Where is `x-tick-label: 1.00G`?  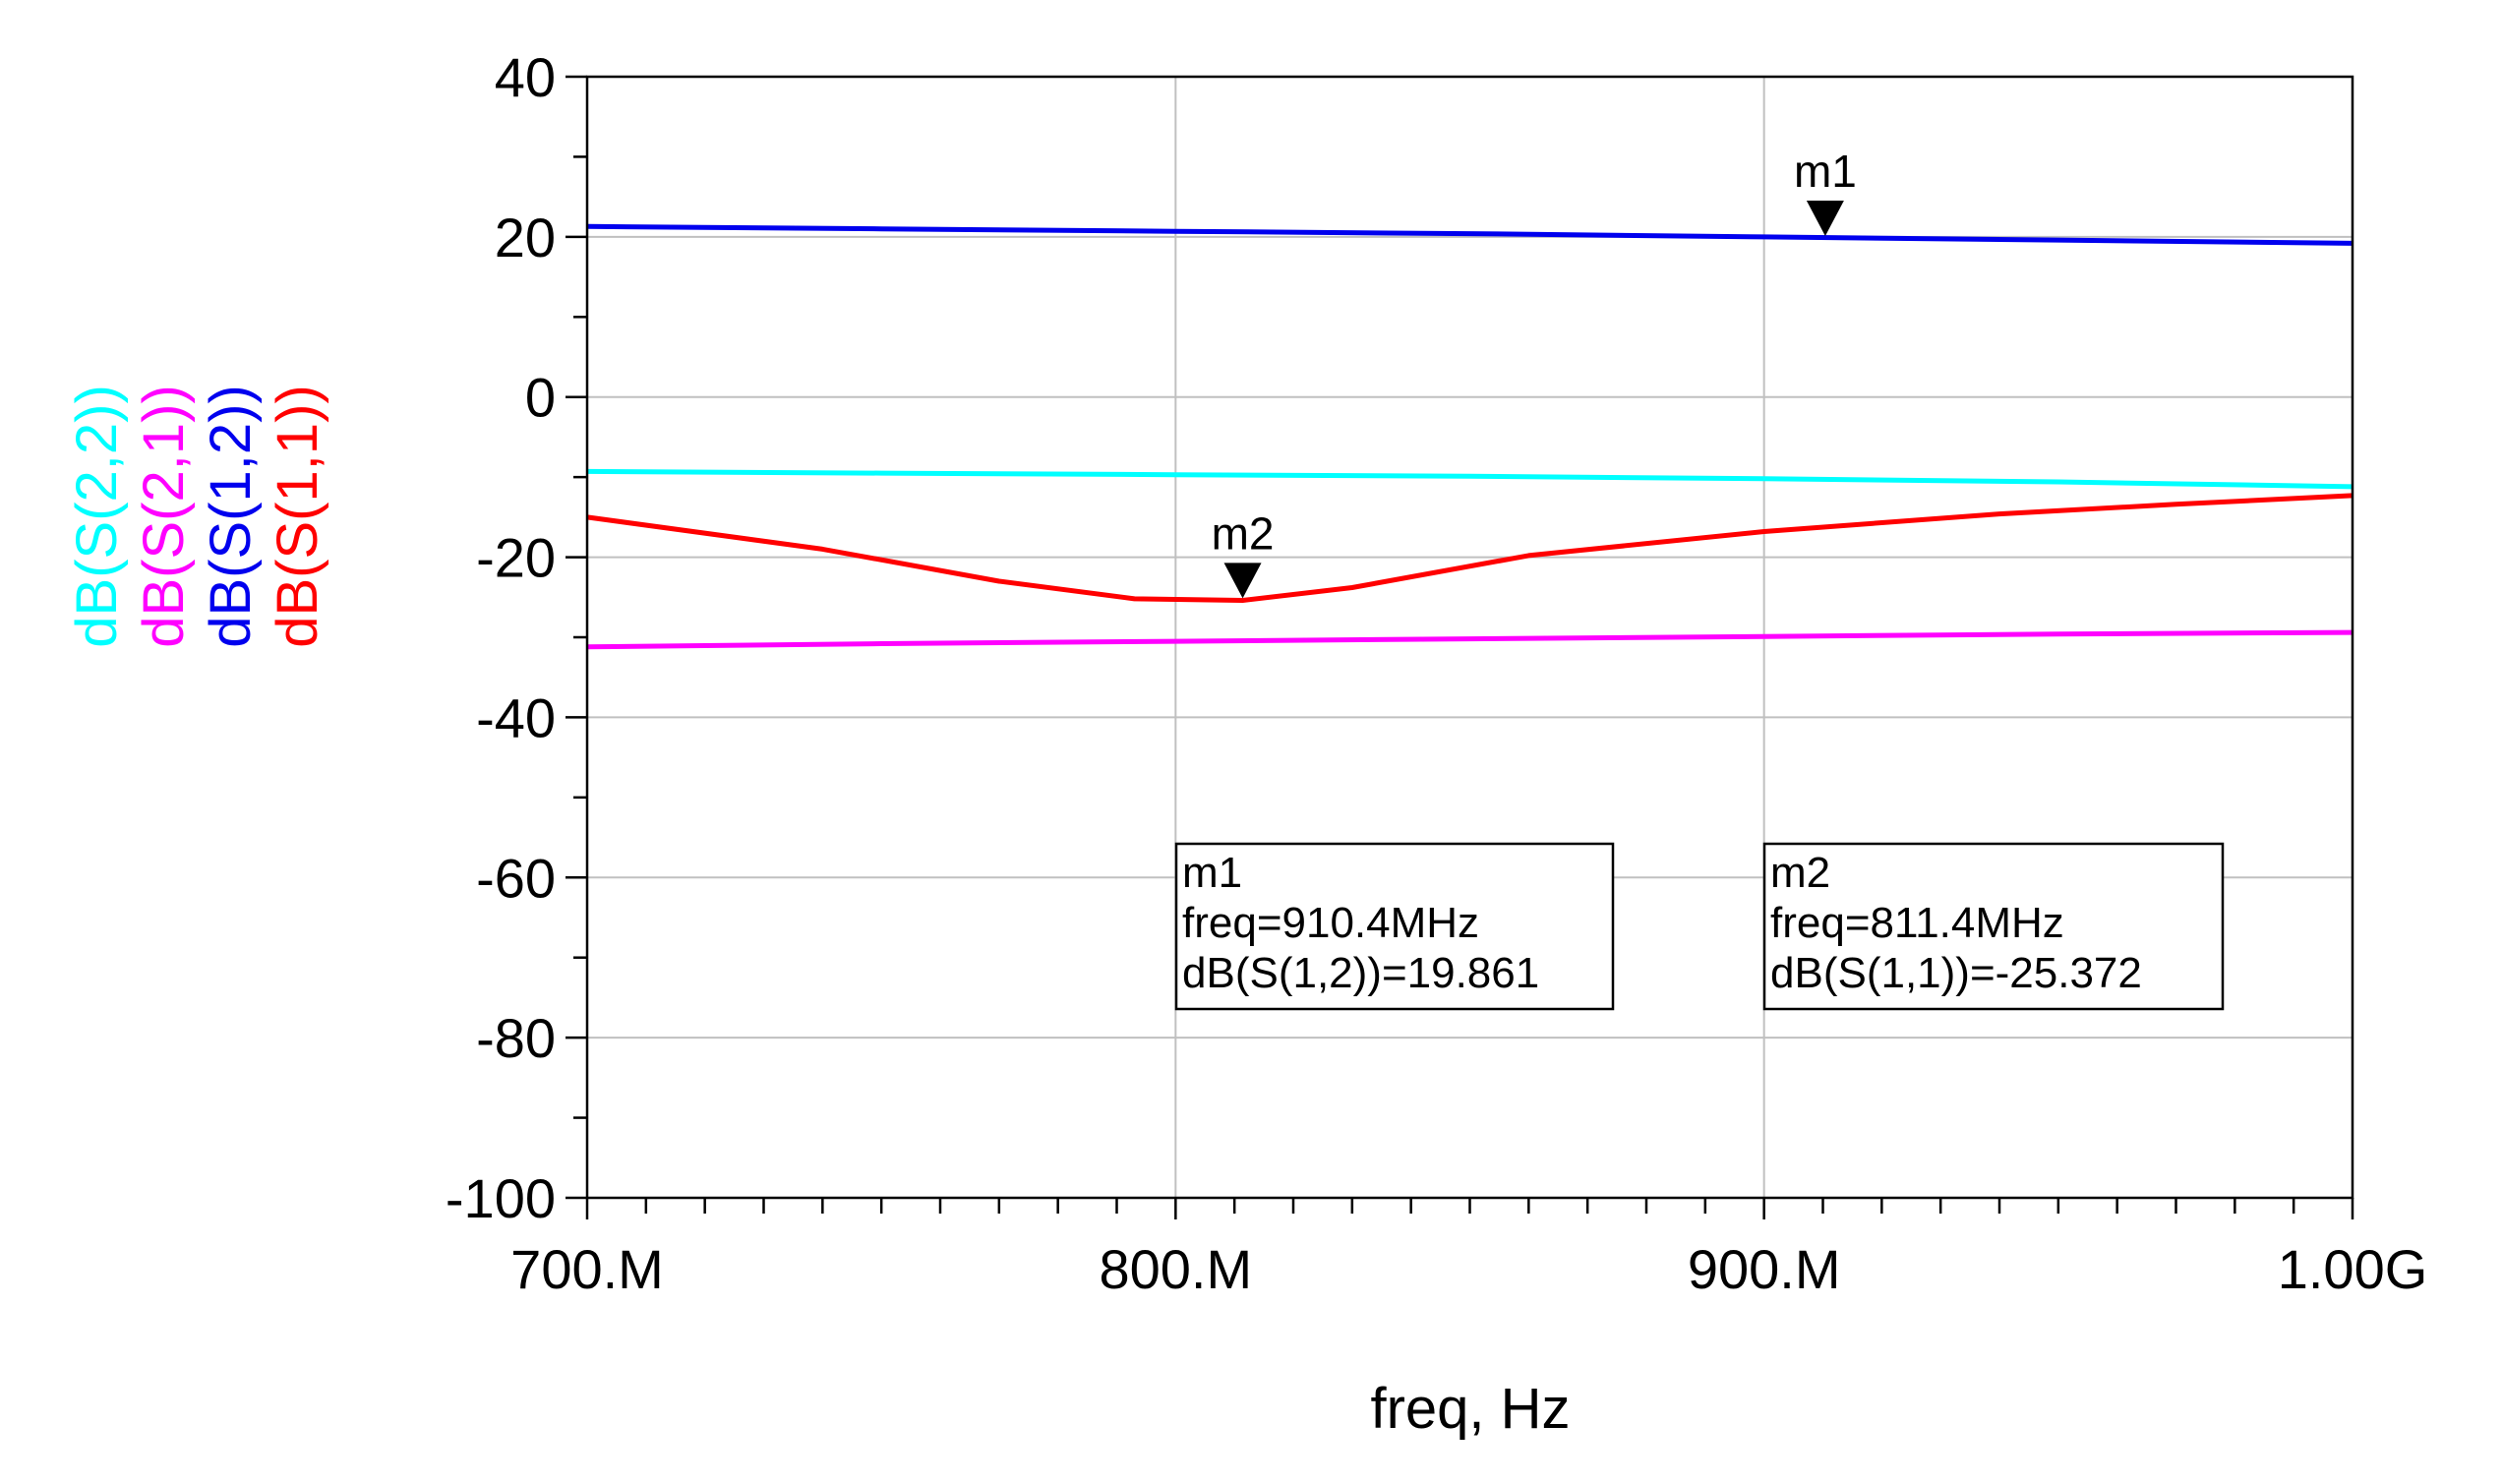
x-tick-label: 1.00G is located at coordinates (2353, 1269).